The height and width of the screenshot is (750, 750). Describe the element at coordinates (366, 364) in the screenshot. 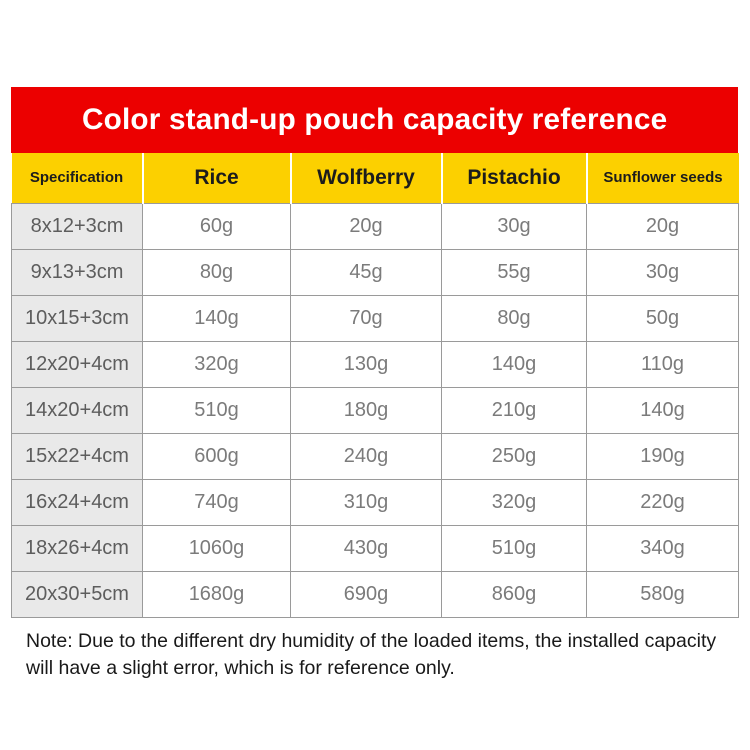

I see `cell-wolfberry: 130g` at that location.